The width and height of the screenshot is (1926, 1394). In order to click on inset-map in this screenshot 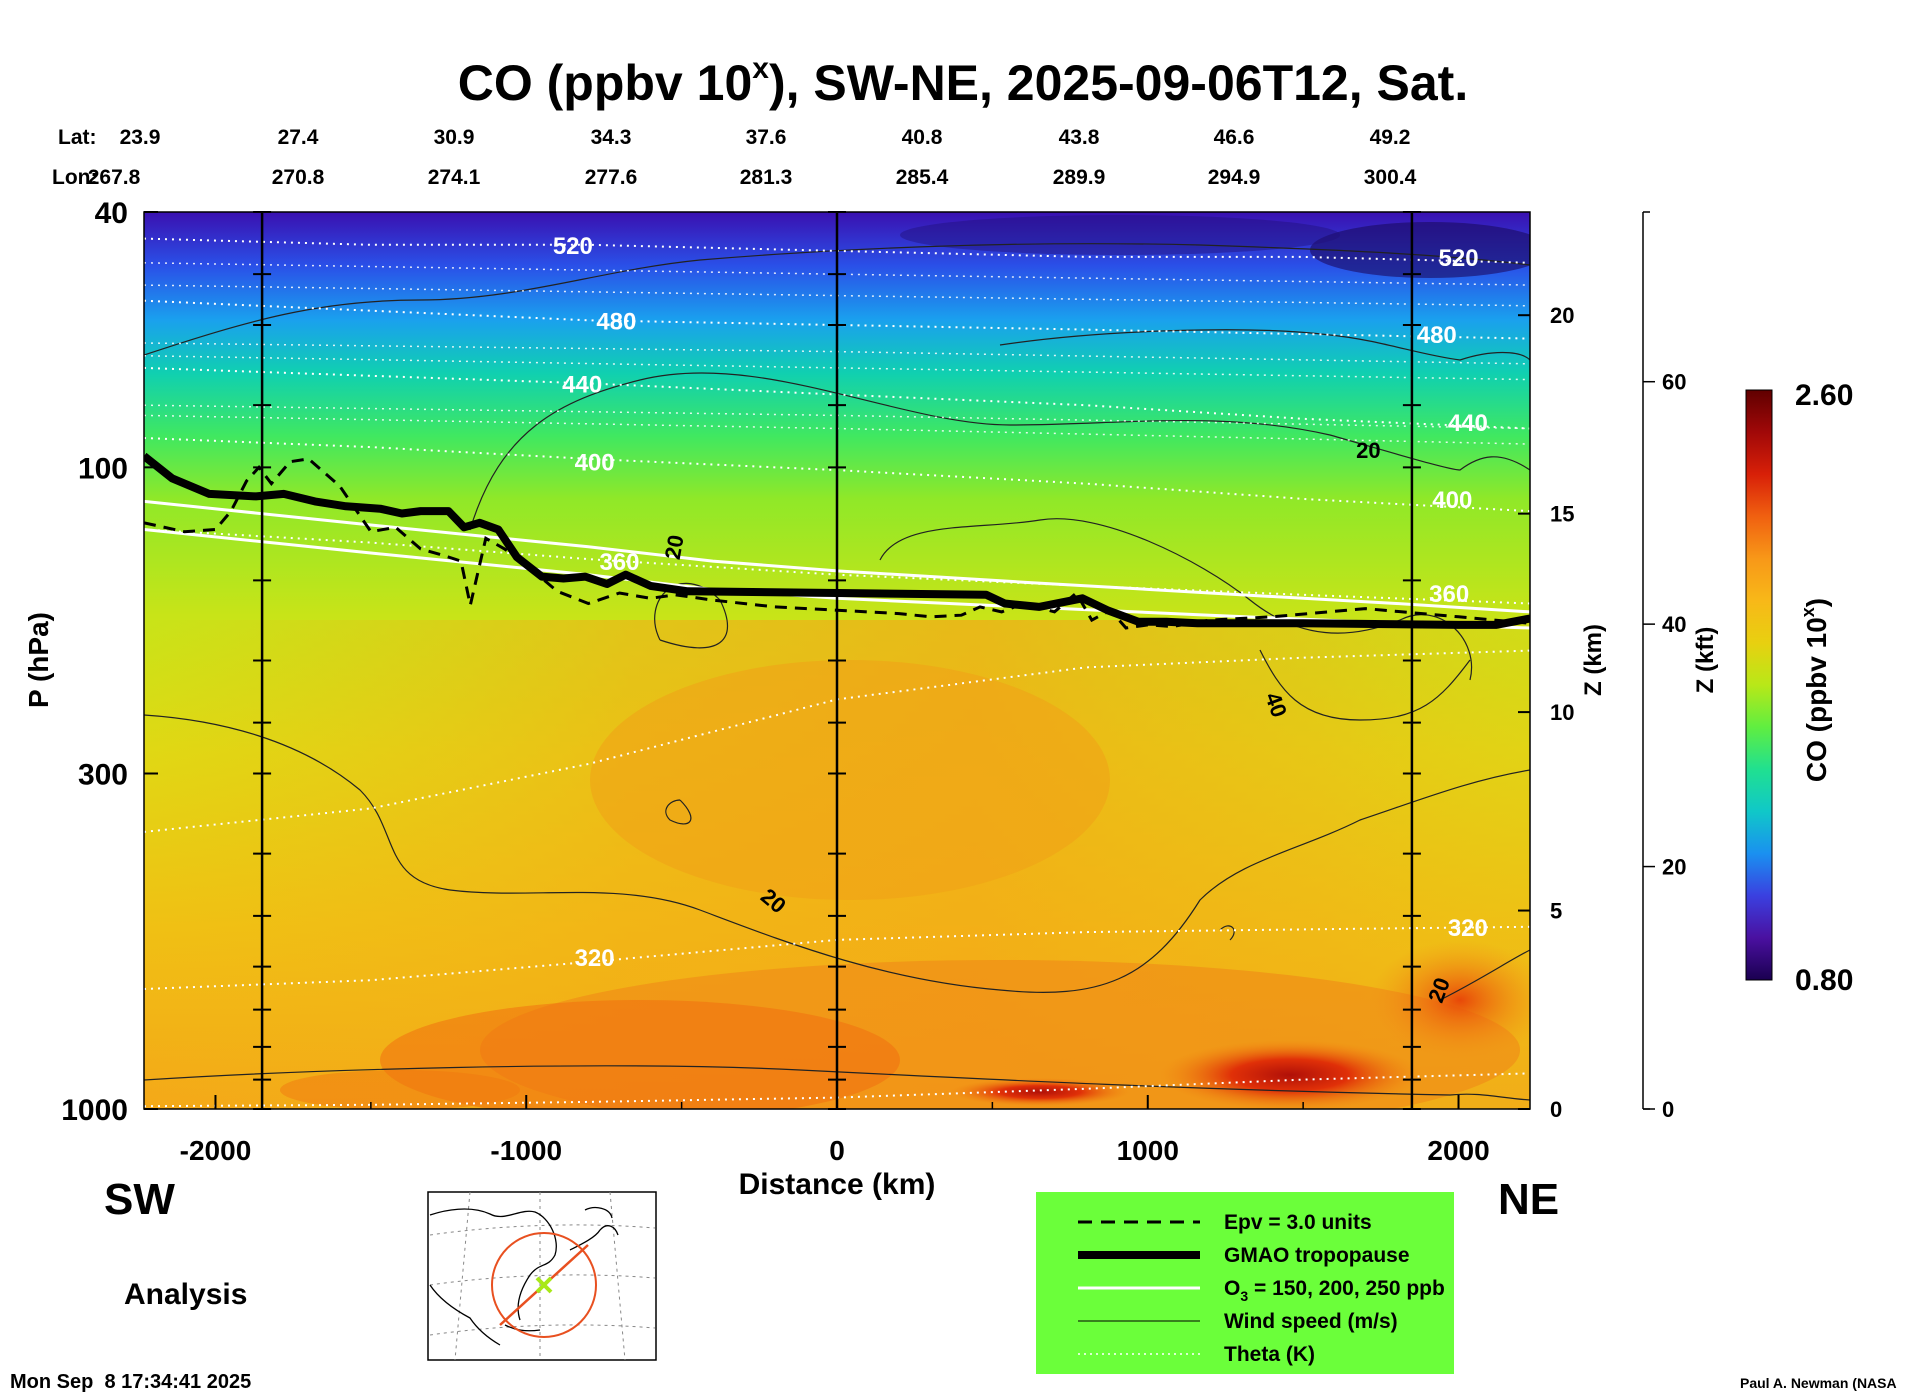, I will do `click(542, 1276)`.